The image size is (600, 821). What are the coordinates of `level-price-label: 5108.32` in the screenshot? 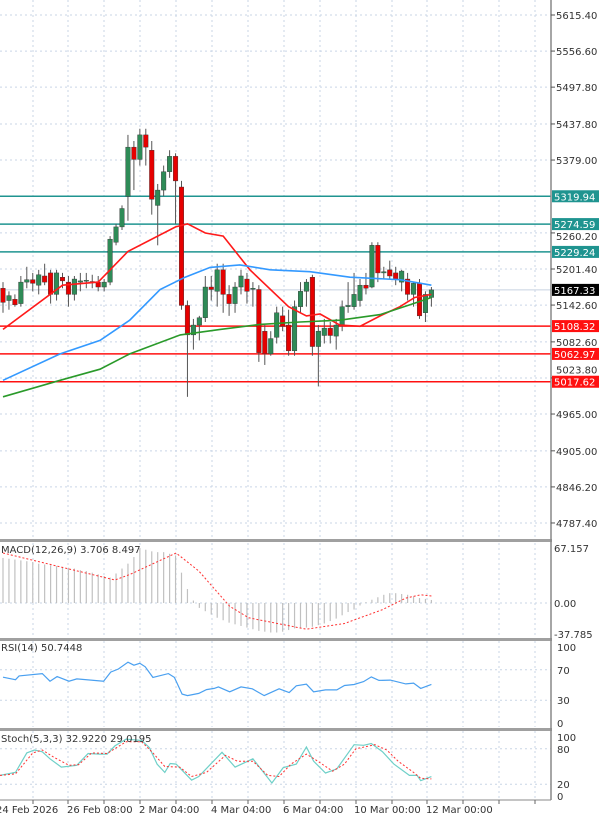 It's located at (574, 327).